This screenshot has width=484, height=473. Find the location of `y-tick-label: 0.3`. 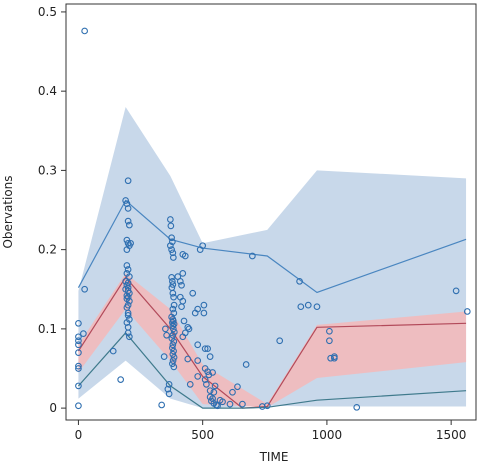

y-tick-label: 0.3 is located at coordinates (47, 170).